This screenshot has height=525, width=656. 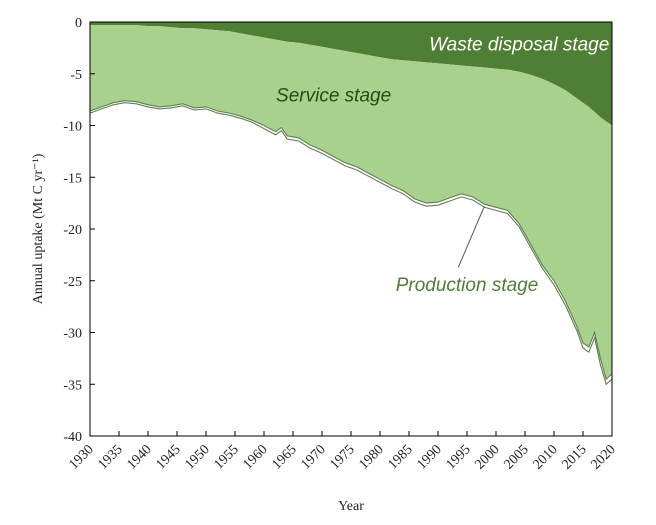 I want to click on x-tick-label: 1950, so click(x=197, y=457).